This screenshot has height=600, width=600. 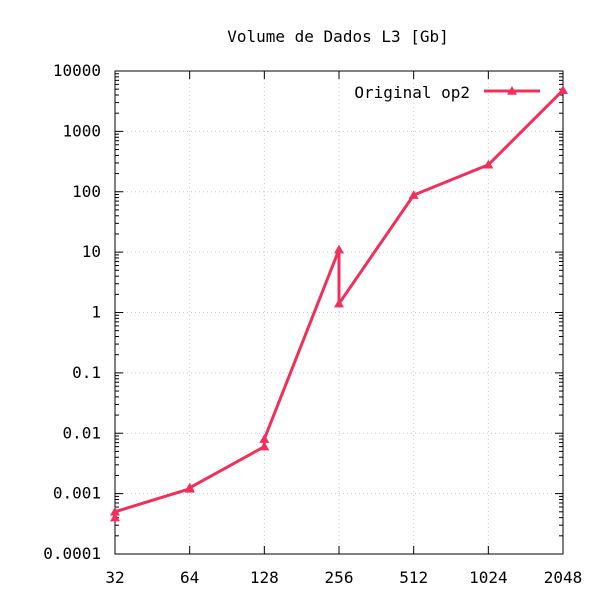 I want to click on x-tick-label: 64, so click(x=189, y=577).